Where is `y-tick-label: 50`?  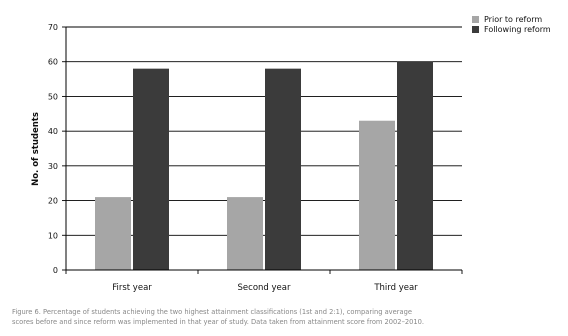
y-tick-label: 50 is located at coordinates (53, 96).